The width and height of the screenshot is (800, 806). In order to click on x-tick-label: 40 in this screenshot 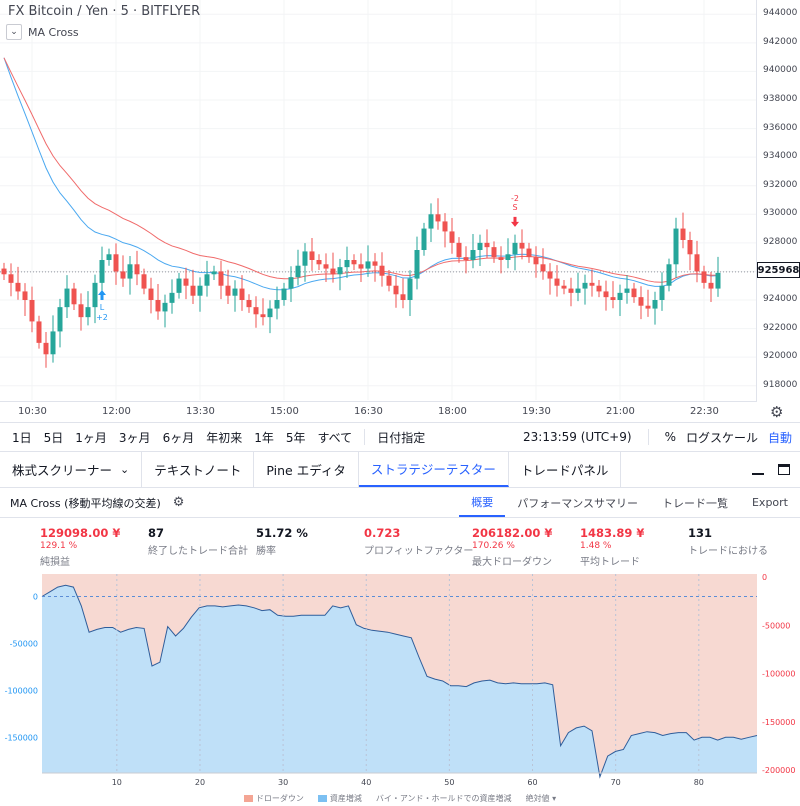, I will do `click(366, 782)`.